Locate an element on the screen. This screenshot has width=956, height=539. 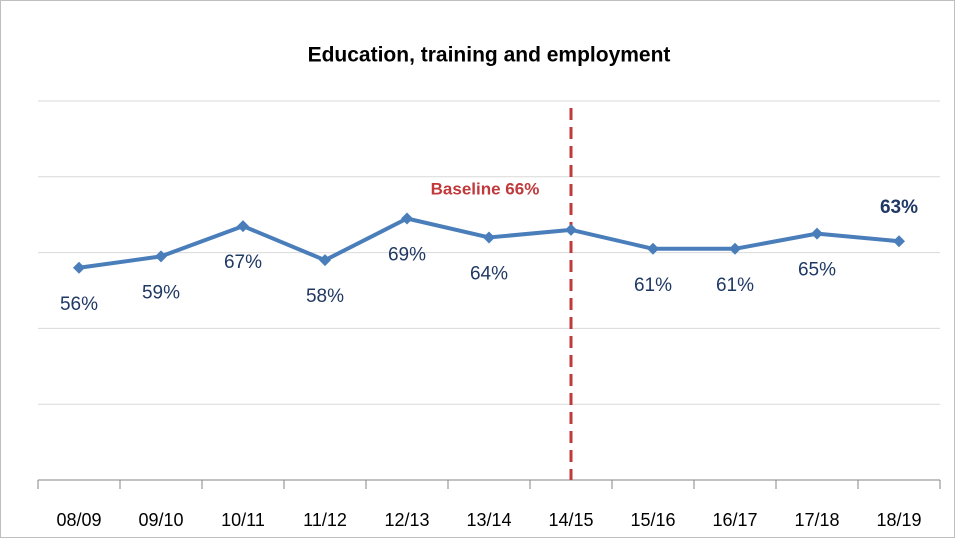
x-tick-label: 16/17 is located at coordinates (734, 520).